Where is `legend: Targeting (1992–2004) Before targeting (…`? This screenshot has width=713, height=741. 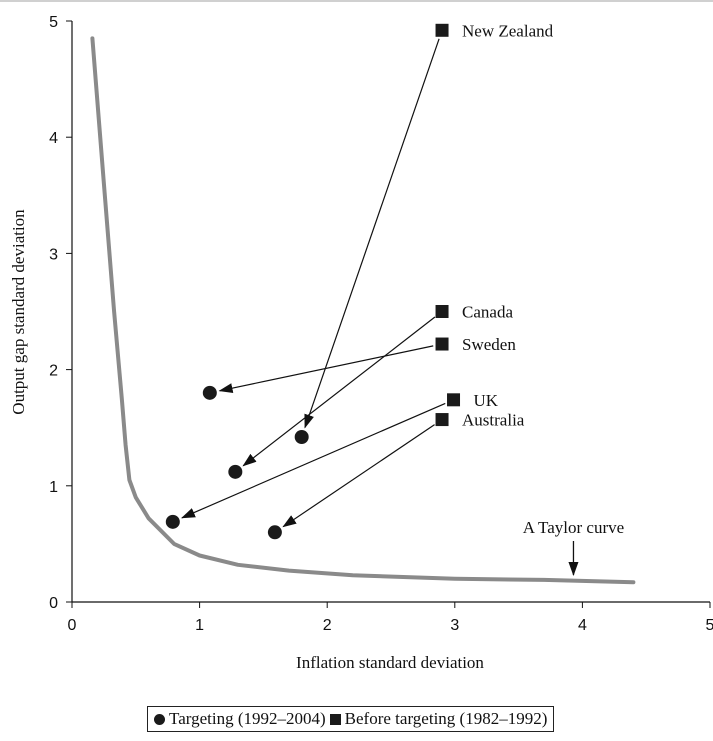
legend: Targeting (1992–2004) Before targeting (… is located at coordinates (351, 719).